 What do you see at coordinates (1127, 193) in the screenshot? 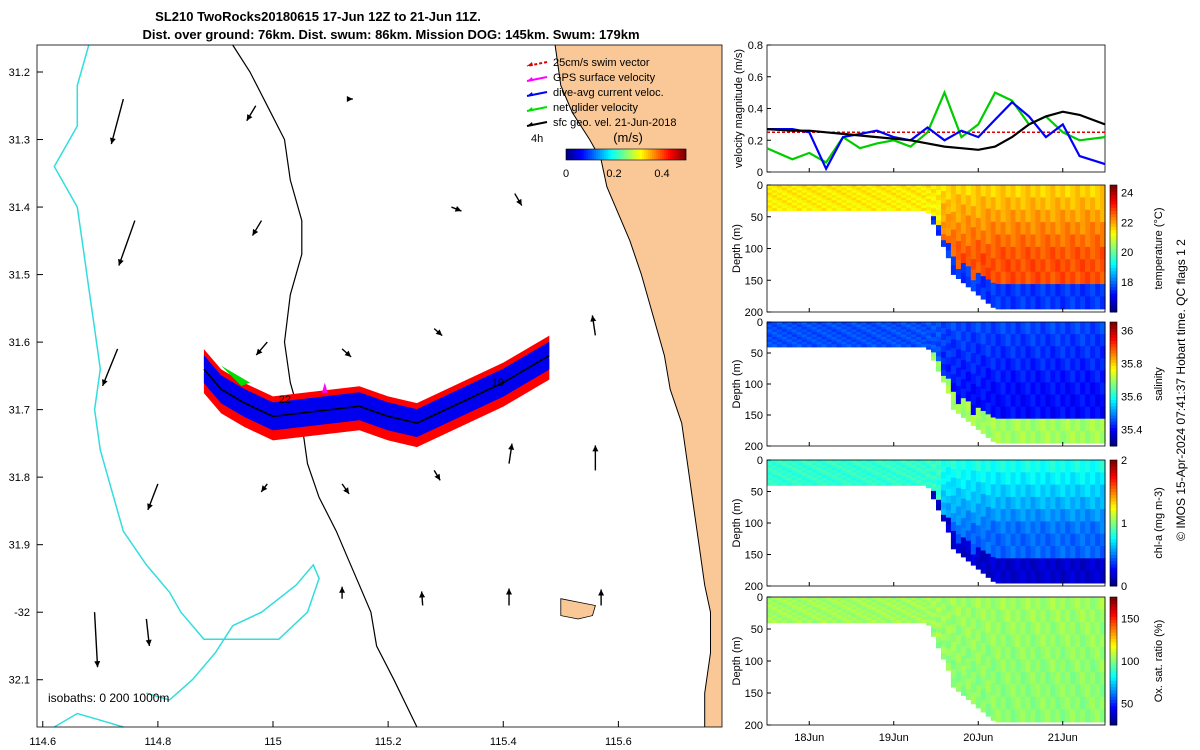
I see `colorbar-tick-label: 24` at bounding box center [1127, 193].